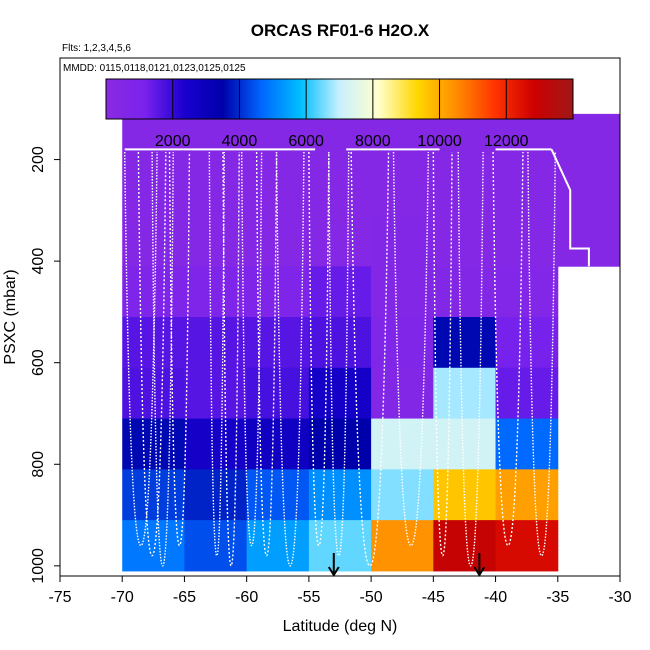 The image size is (650, 650). I want to click on chart-title: ORCAS RF01-6 H2O.X, so click(340, 30).